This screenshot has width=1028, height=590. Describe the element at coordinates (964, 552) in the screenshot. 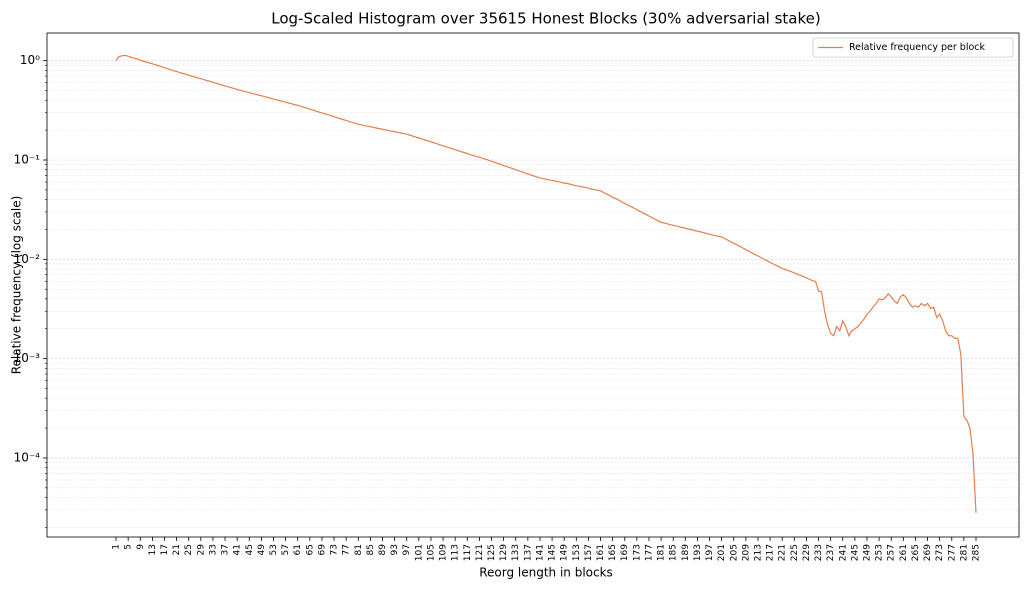

I see `x-tick-label: 281` at that location.